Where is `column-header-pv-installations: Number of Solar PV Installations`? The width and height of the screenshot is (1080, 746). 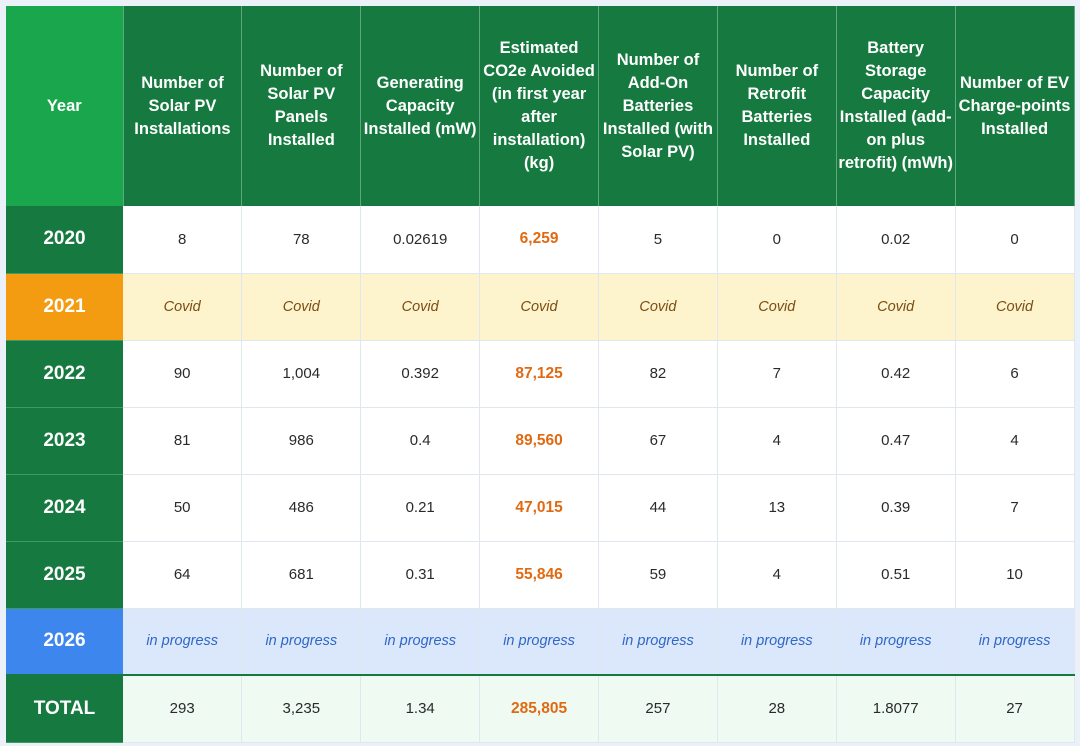
column-header-pv-installations: Number of Solar PV Installations is located at coordinates (183, 106).